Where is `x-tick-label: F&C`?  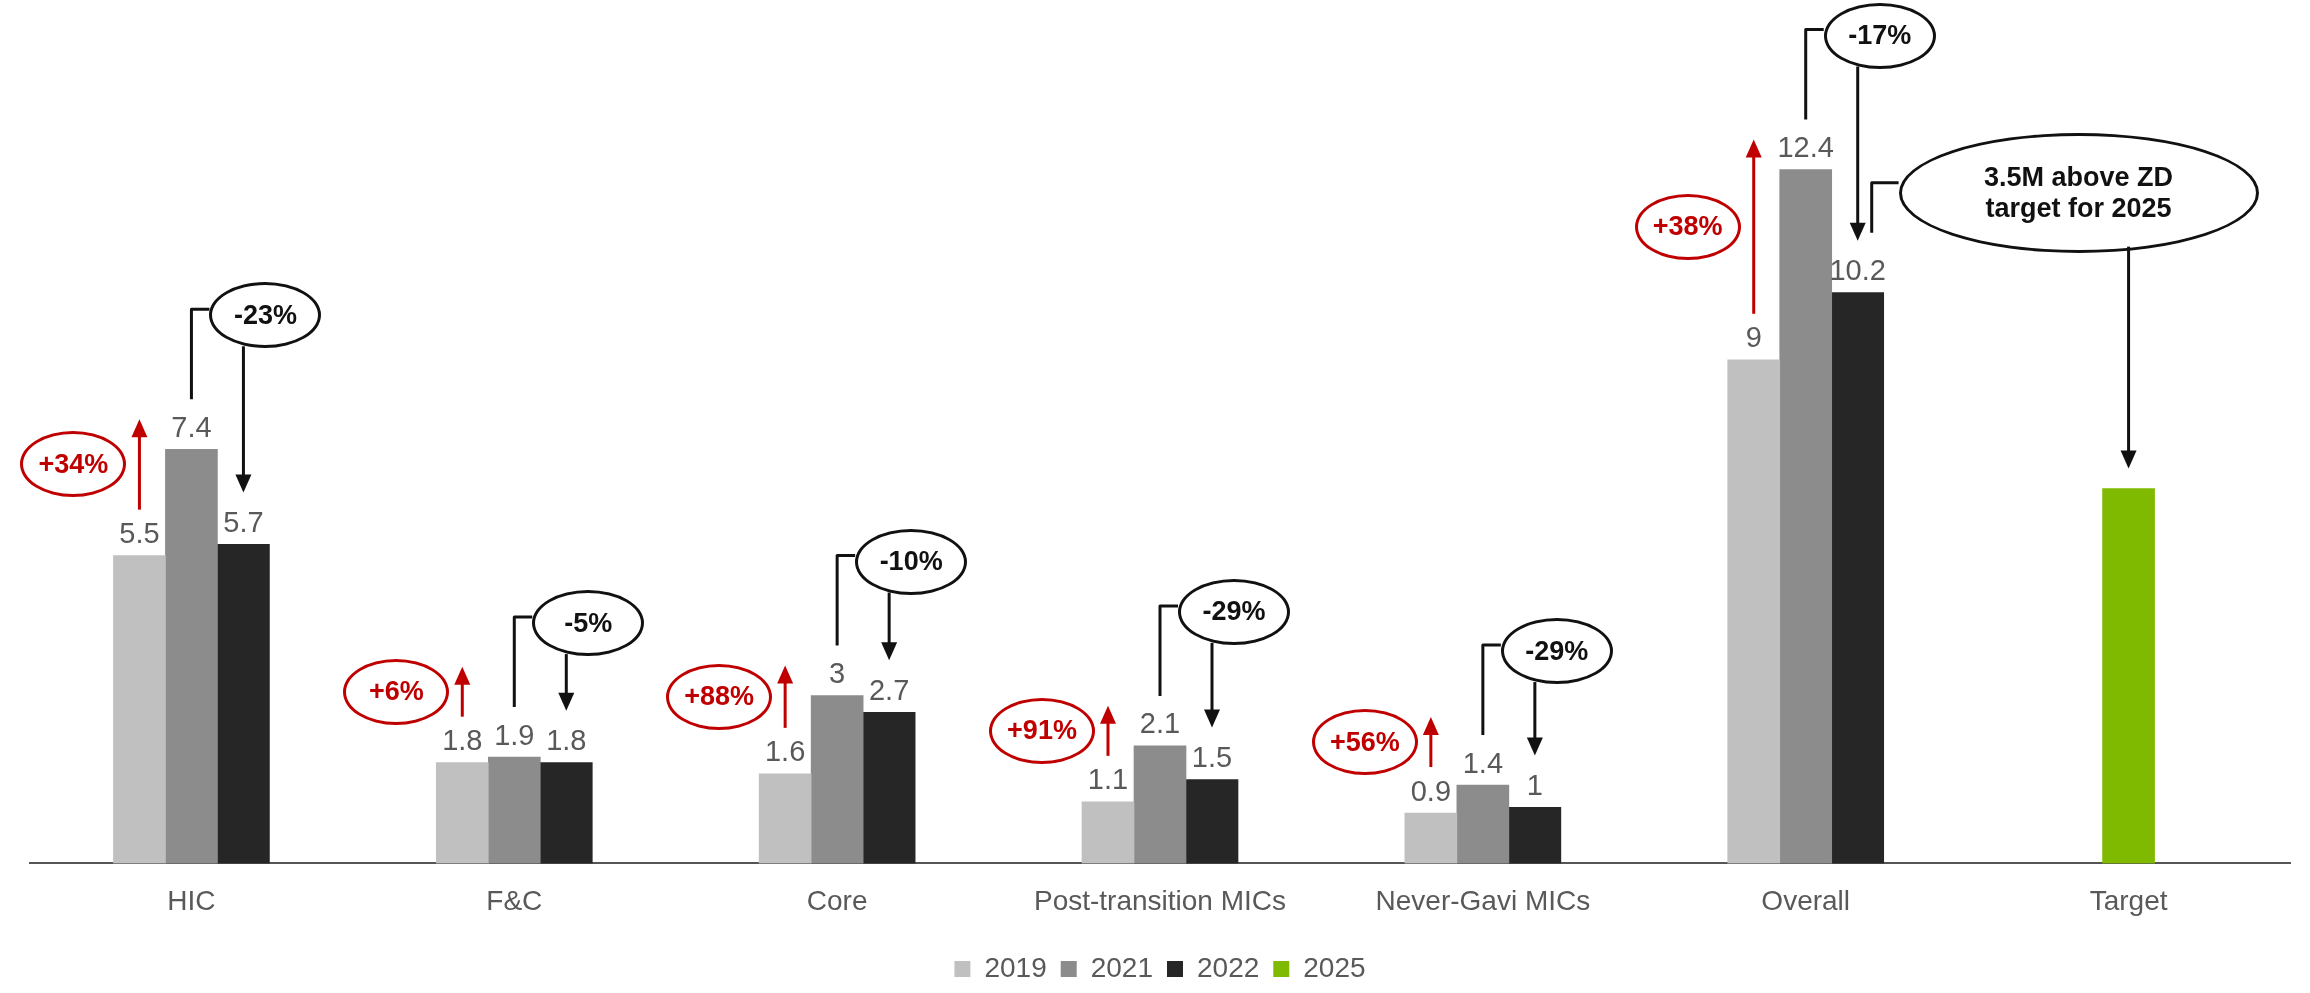
x-tick-label: F&C is located at coordinates (514, 900).